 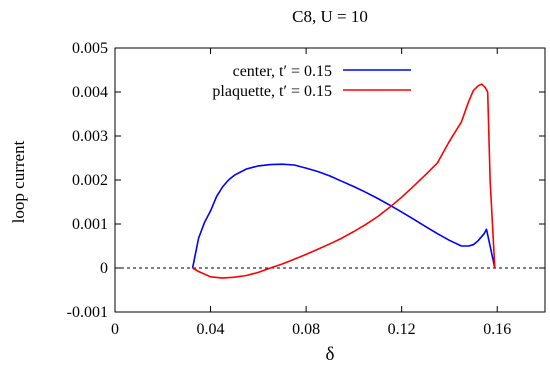 What do you see at coordinates (330, 16) in the screenshot?
I see `chart-title: C8, U = 10` at bounding box center [330, 16].